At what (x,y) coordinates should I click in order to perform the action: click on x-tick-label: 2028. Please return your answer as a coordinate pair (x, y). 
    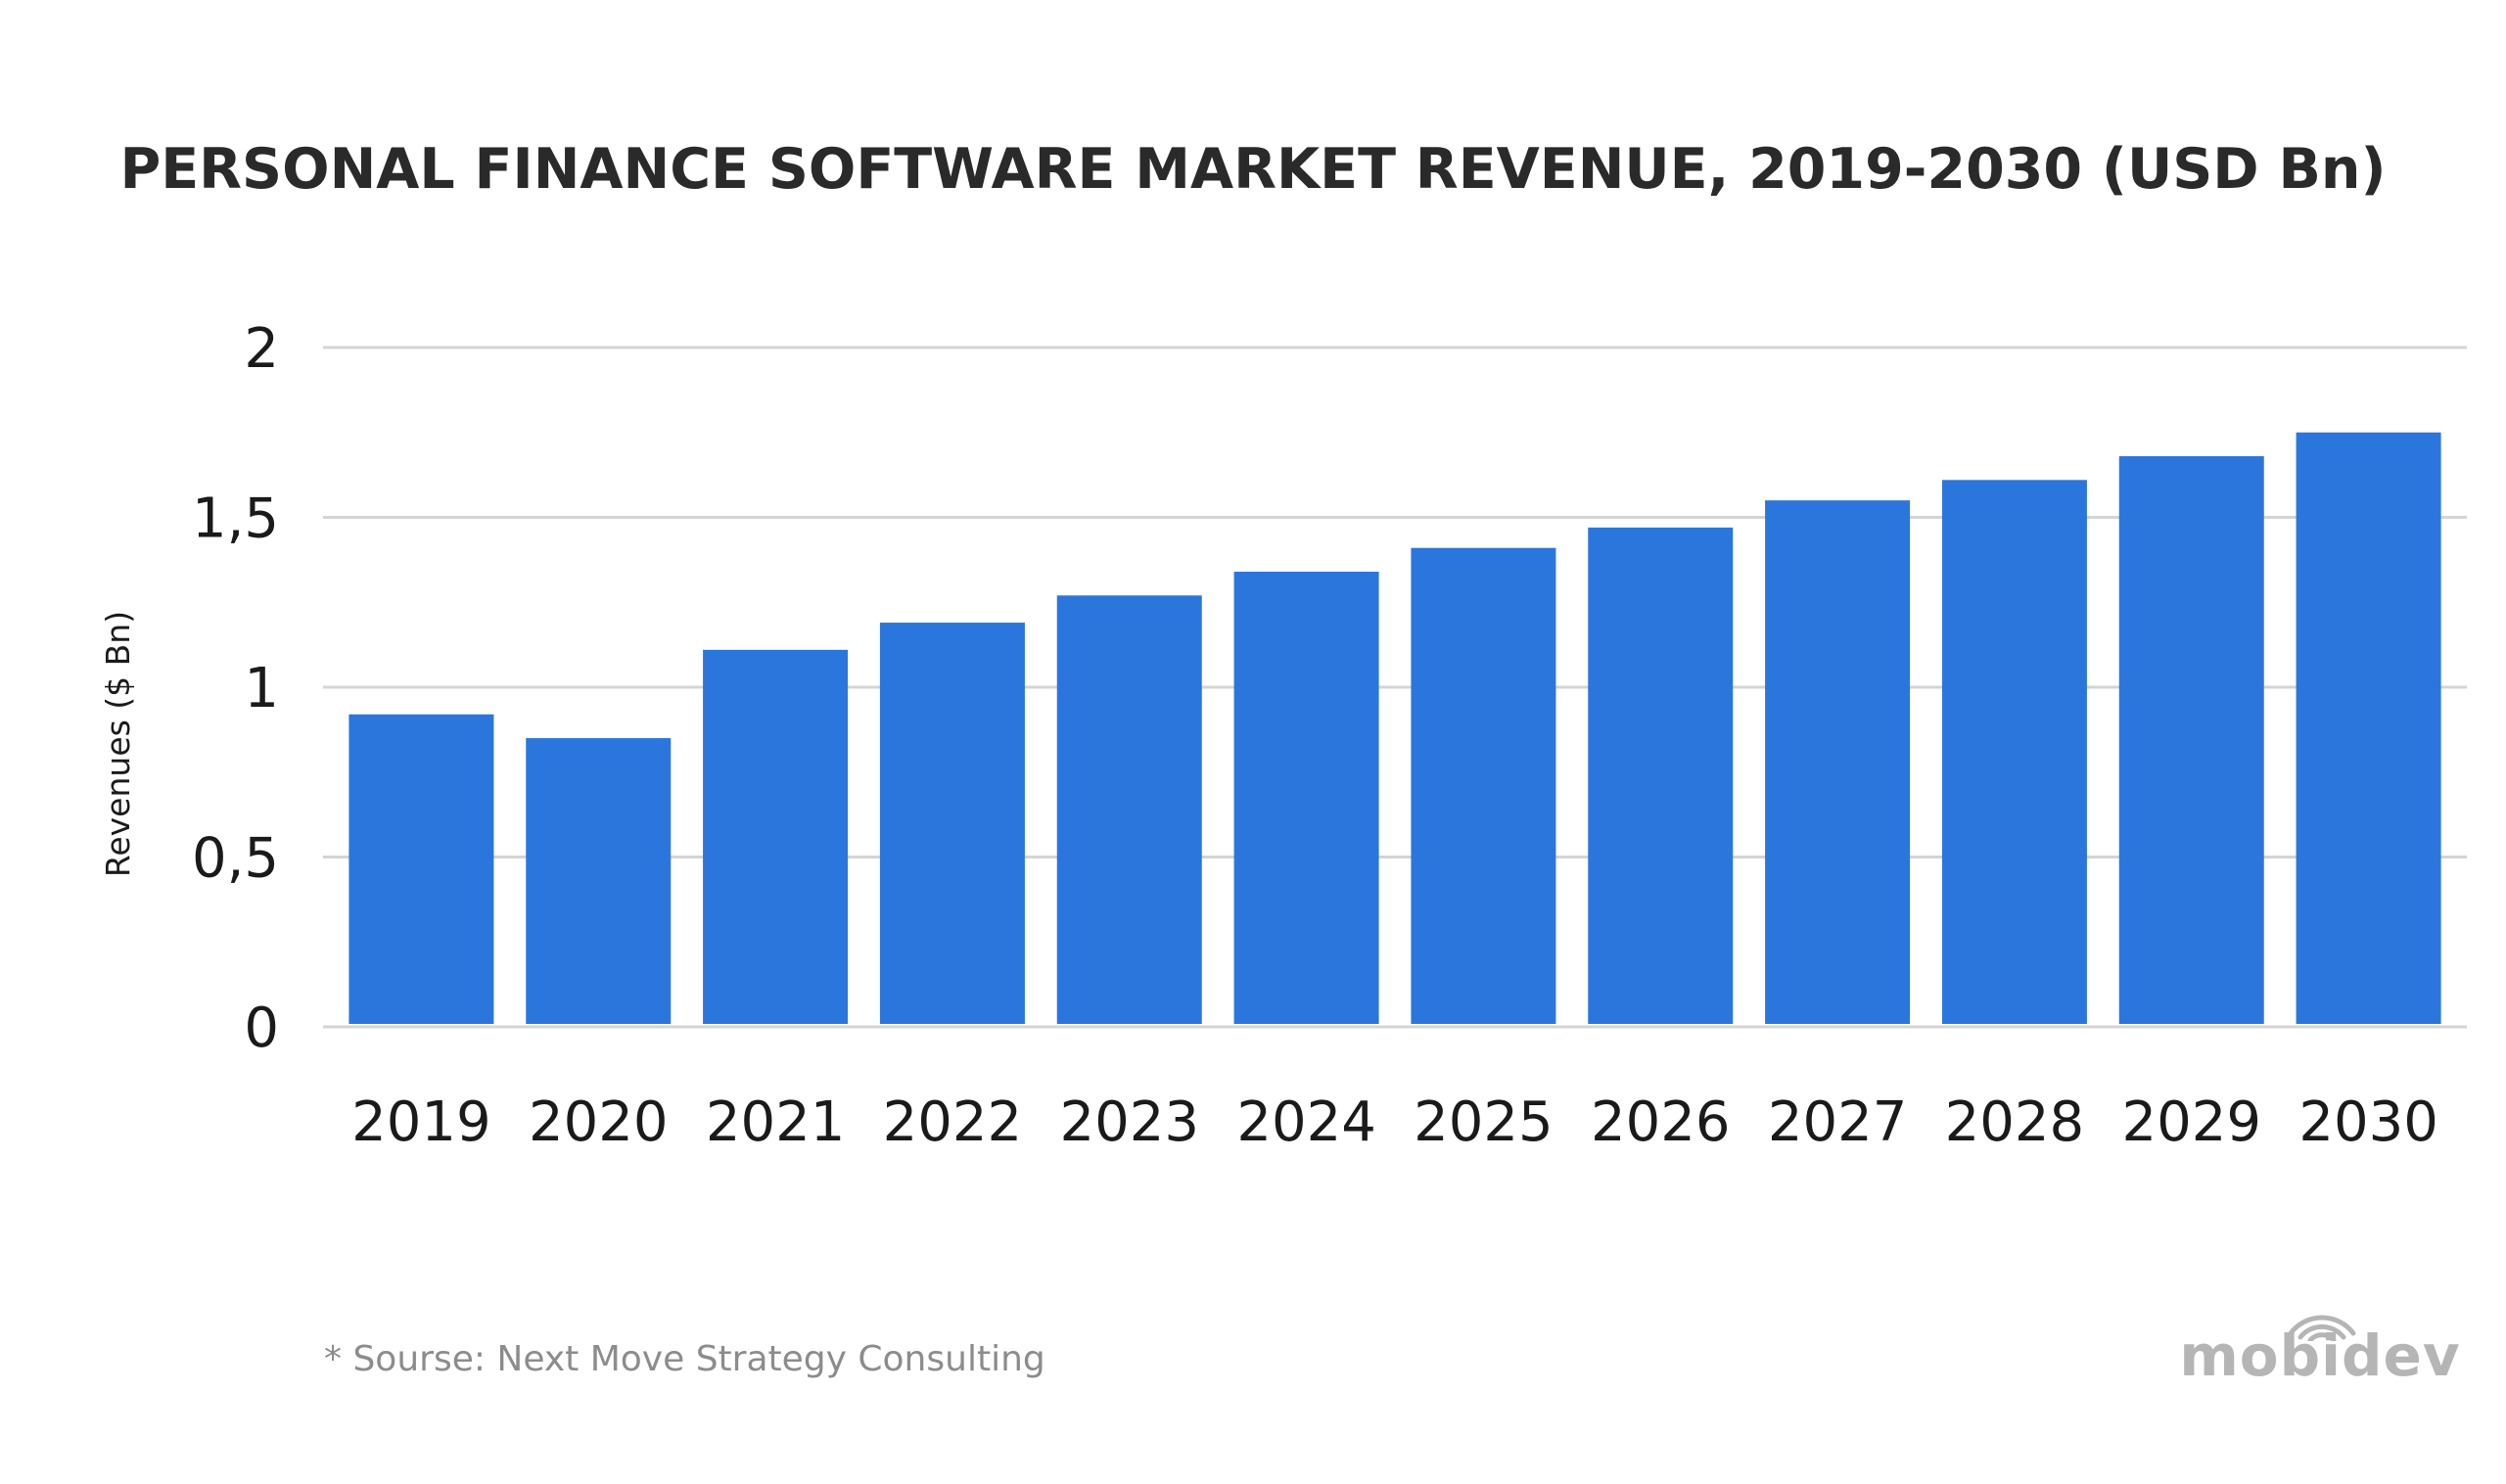
    Looking at the image, I should click on (2015, 1122).